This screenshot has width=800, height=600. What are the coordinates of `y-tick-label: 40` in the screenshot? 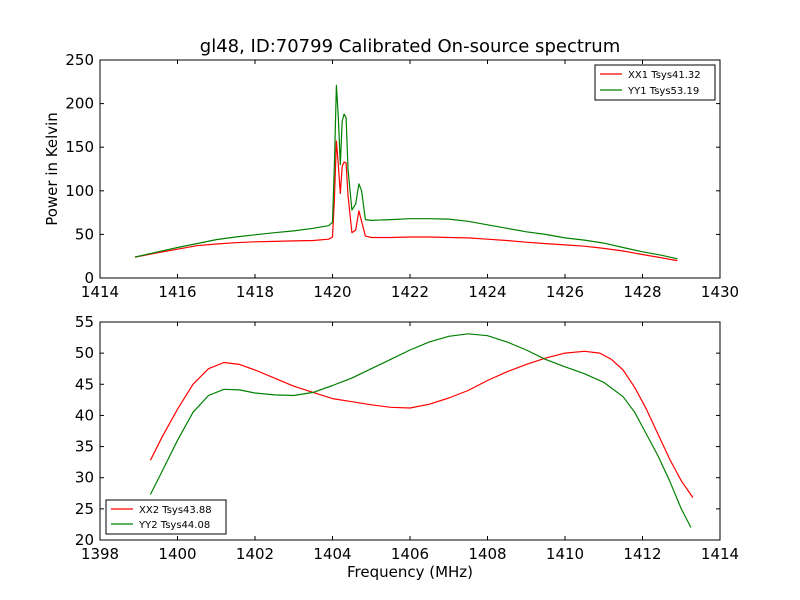 It's located at (84, 415).